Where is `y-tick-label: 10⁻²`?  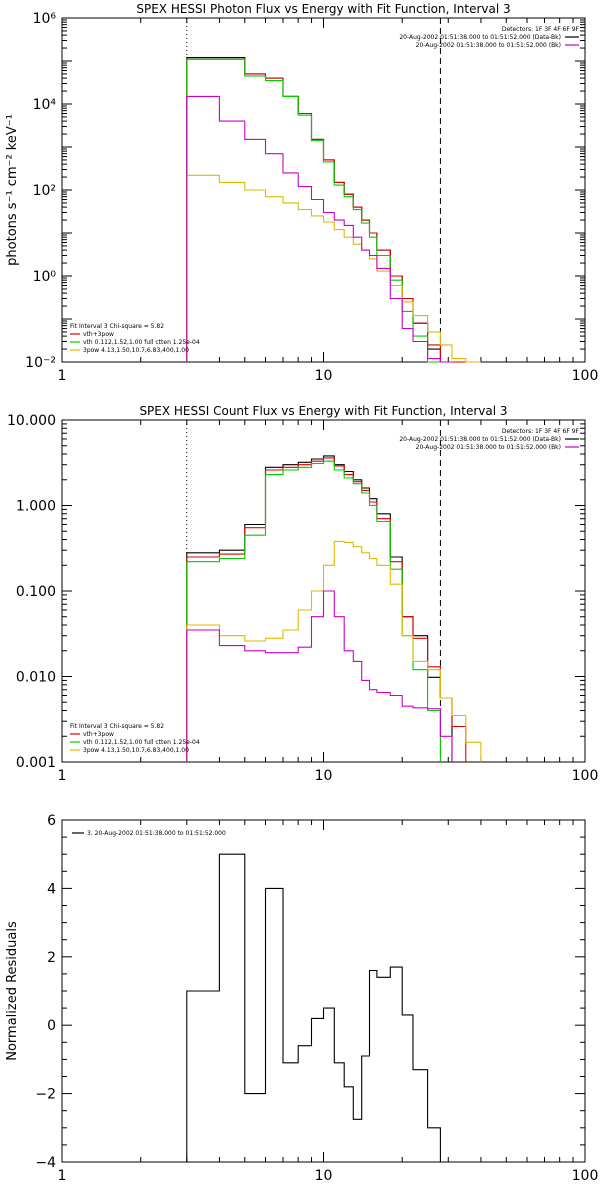 y-tick-label: 10⁻² is located at coordinates (40, 363).